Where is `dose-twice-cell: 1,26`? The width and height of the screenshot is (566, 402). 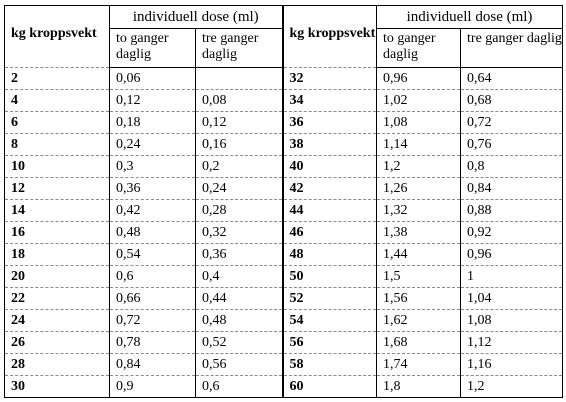
dose-twice-cell: 1,26 is located at coordinates (419, 188).